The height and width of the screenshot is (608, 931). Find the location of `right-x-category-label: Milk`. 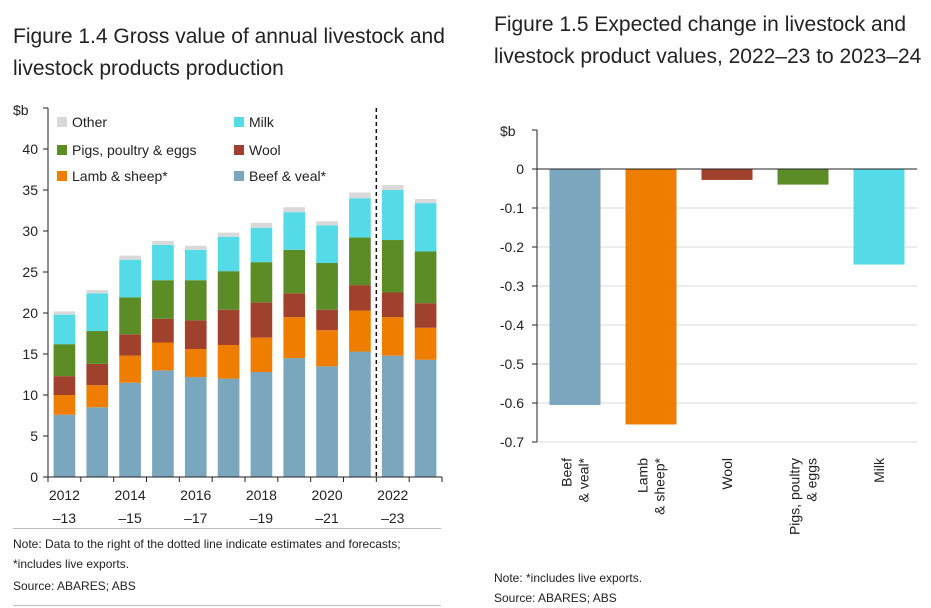

right-x-category-label: Milk is located at coordinates (879, 470).